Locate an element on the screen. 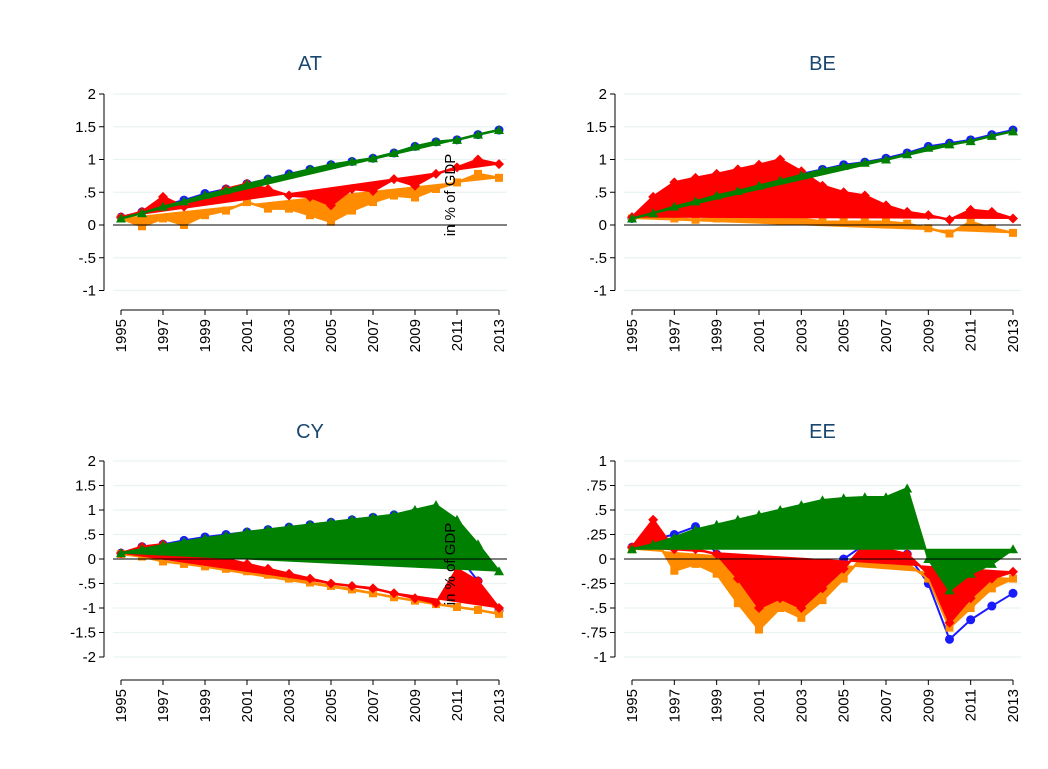 The image size is (1048, 769). y-tick-label: .75 is located at coordinates (596, 486).